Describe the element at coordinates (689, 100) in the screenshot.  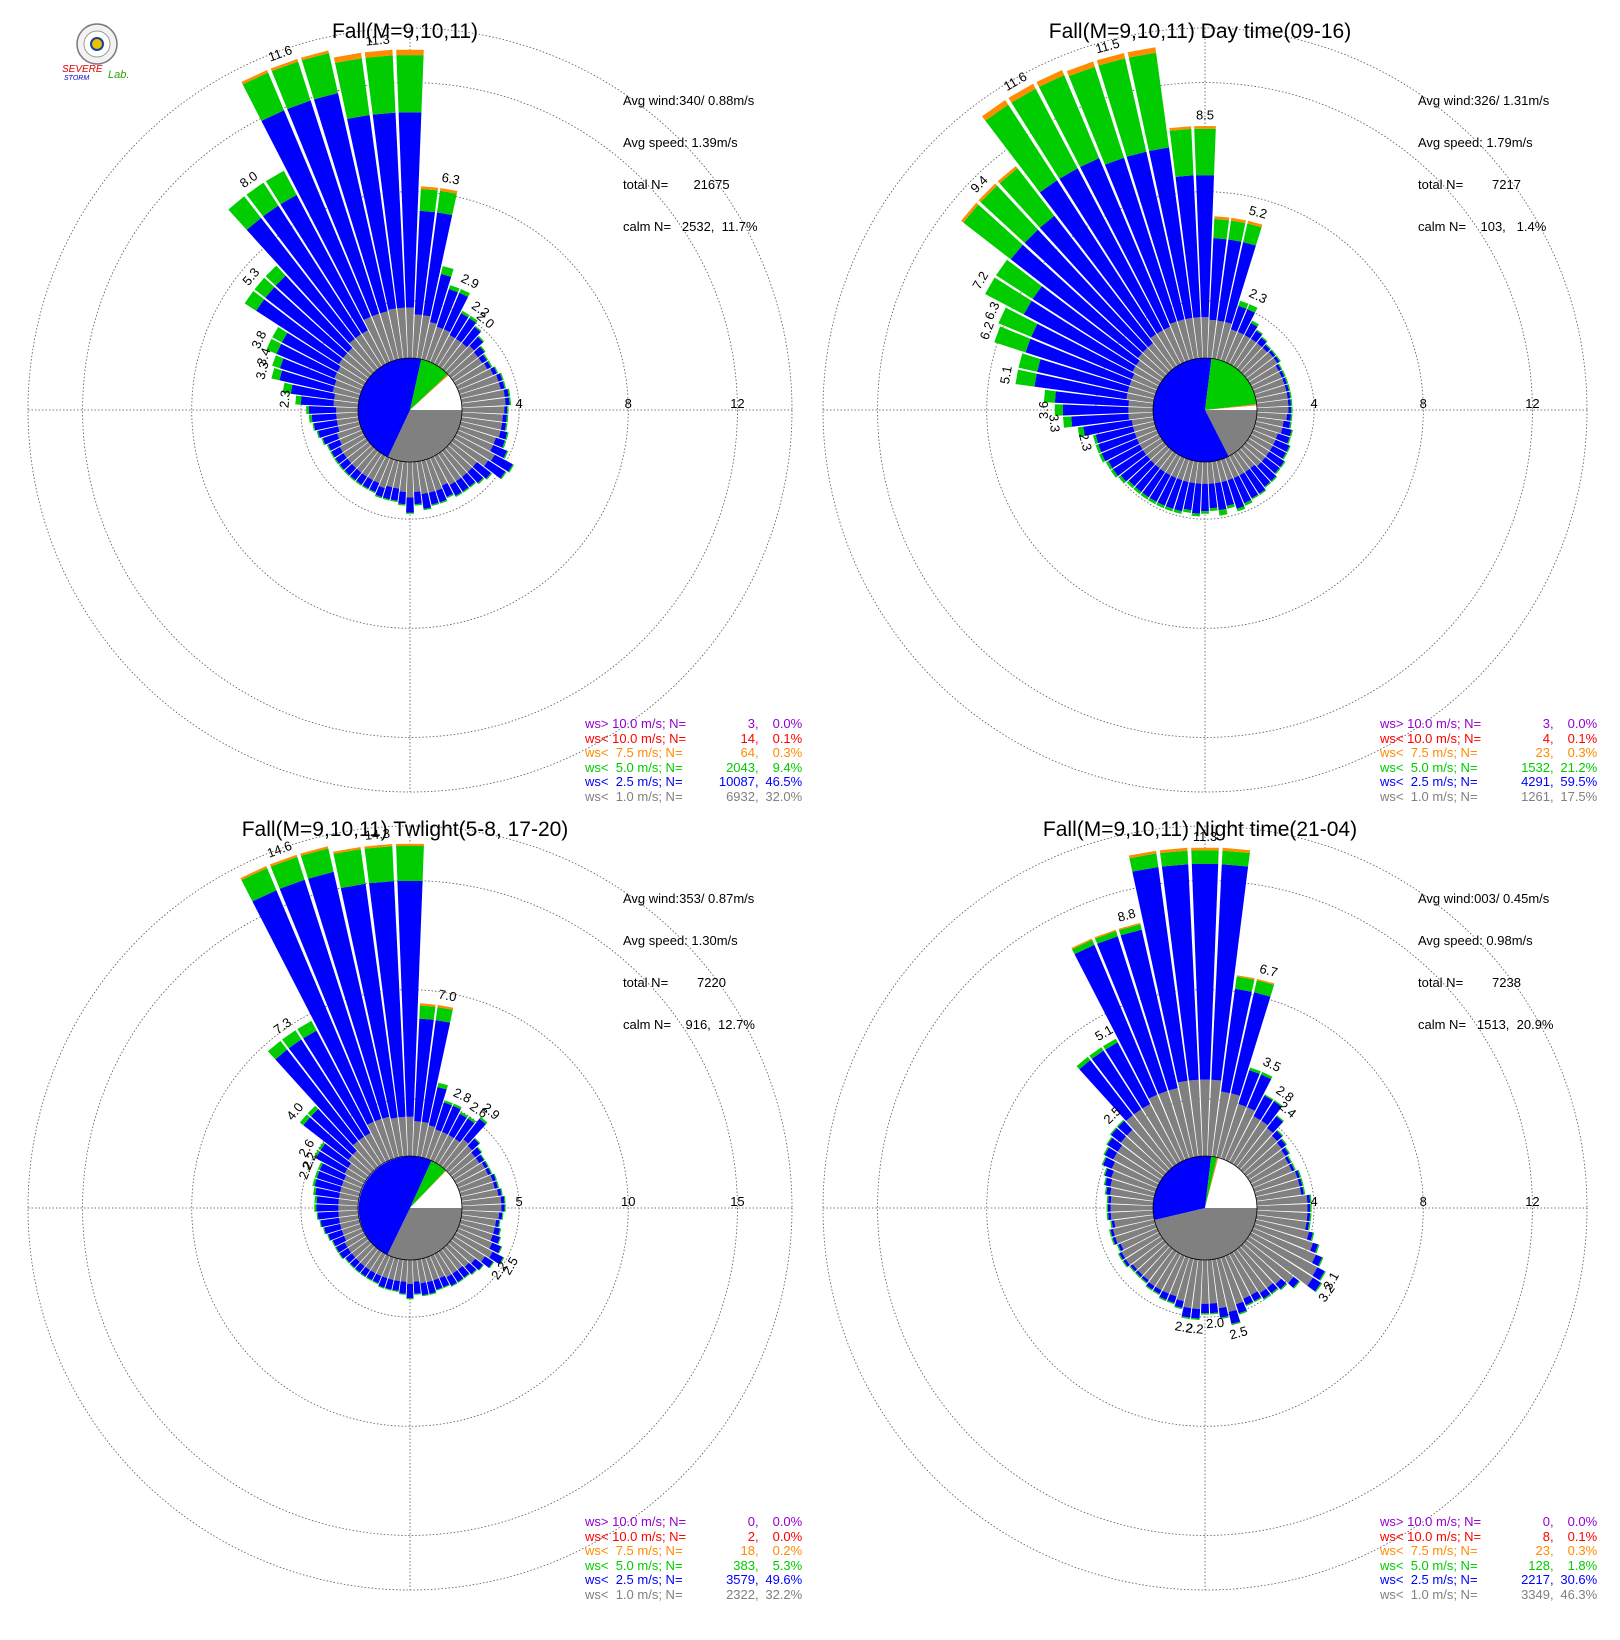
I see `avg-wind: Avg wind:340/ 0.88m/s` at that location.